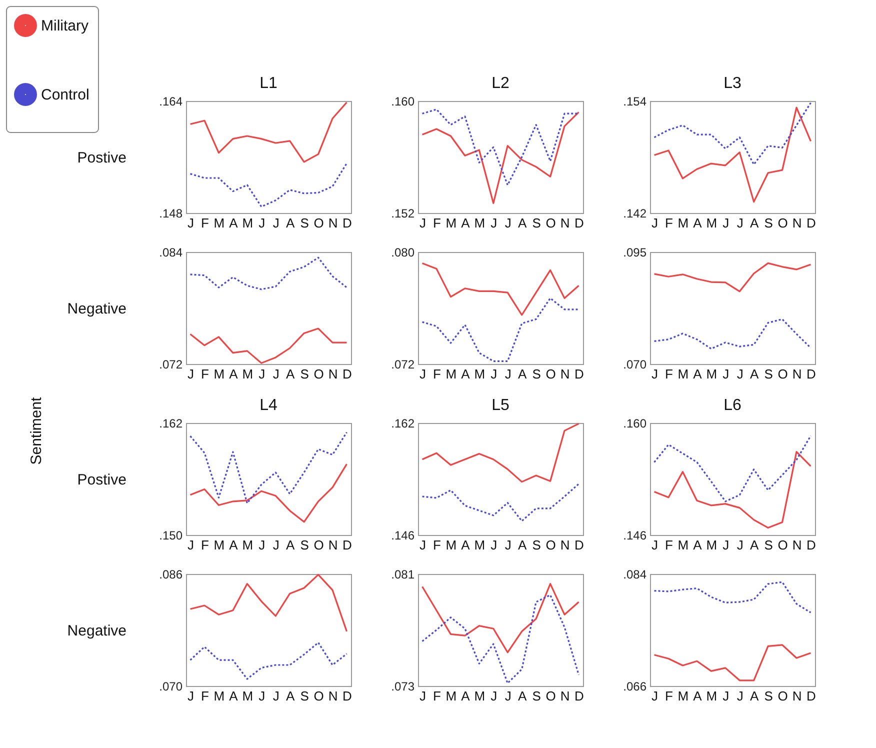 The image size is (876, 748). Describe the element at coordinates (171, 535) in the screenshot. I see `y-tick-label: .150` at that location.